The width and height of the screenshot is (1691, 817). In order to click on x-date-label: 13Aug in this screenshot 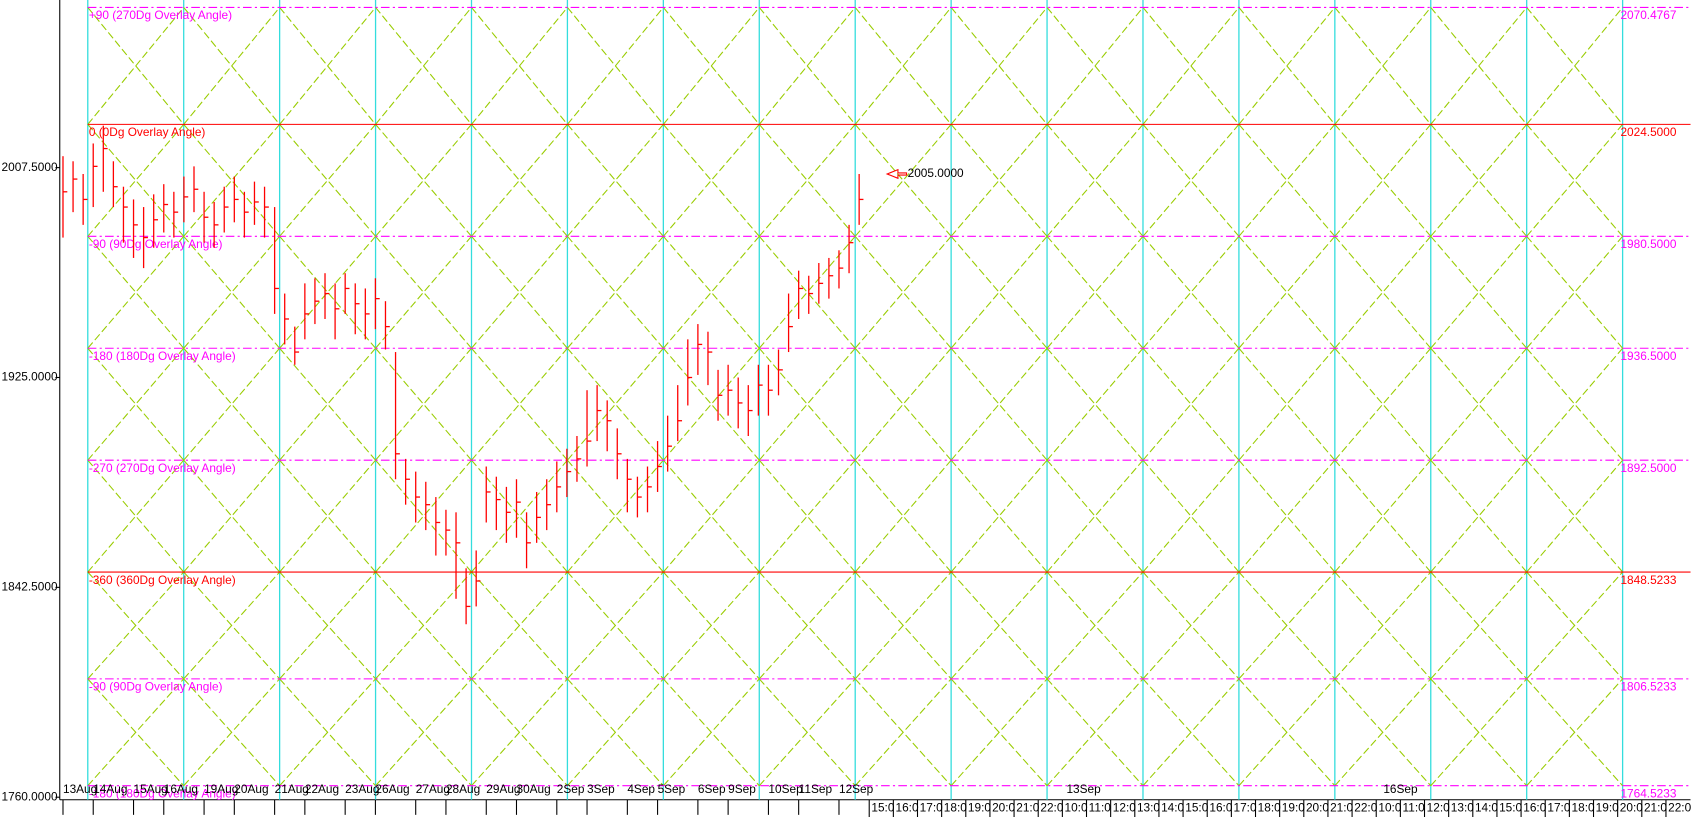, I will do `click(80, 789)`.